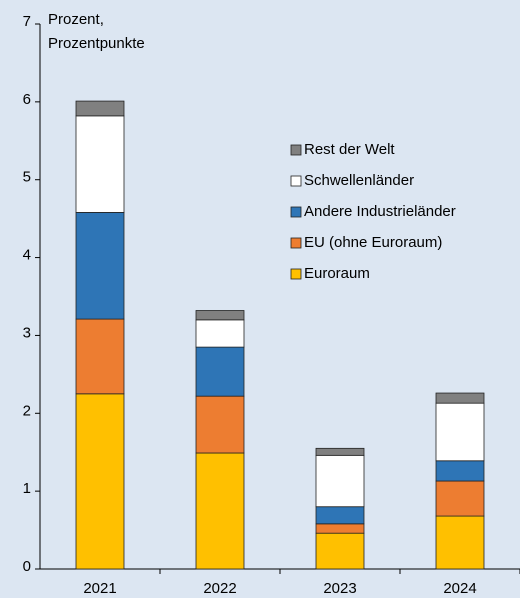 This screenshot has height=598, width=520. I want to click on y-tick-label: 1, so click(27, 488).